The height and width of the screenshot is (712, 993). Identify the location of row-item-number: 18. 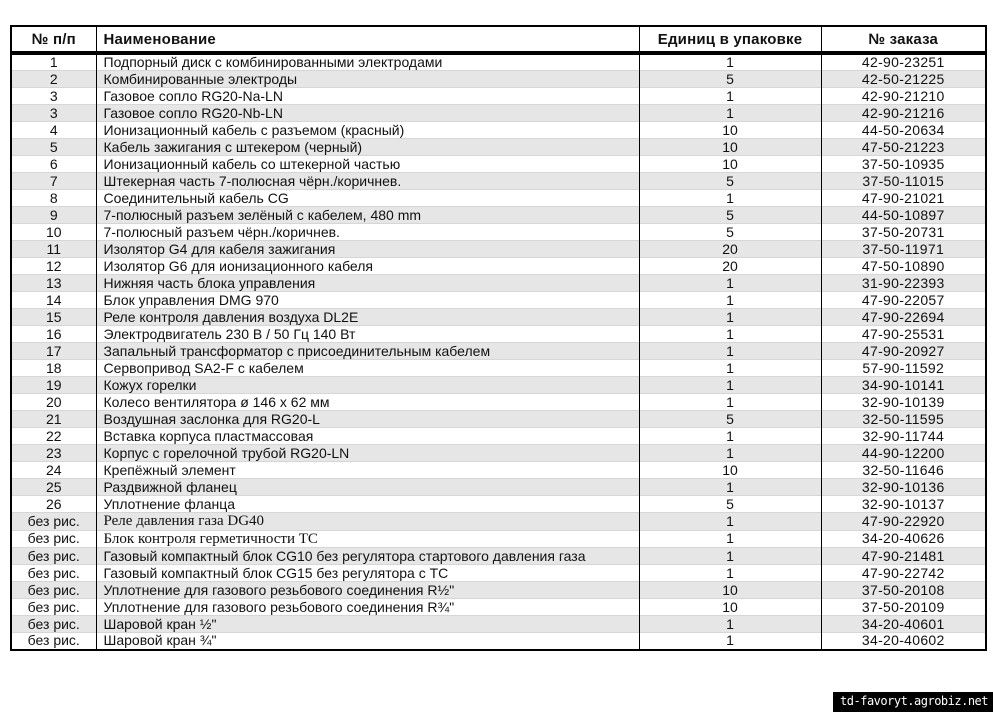
(53, 368).